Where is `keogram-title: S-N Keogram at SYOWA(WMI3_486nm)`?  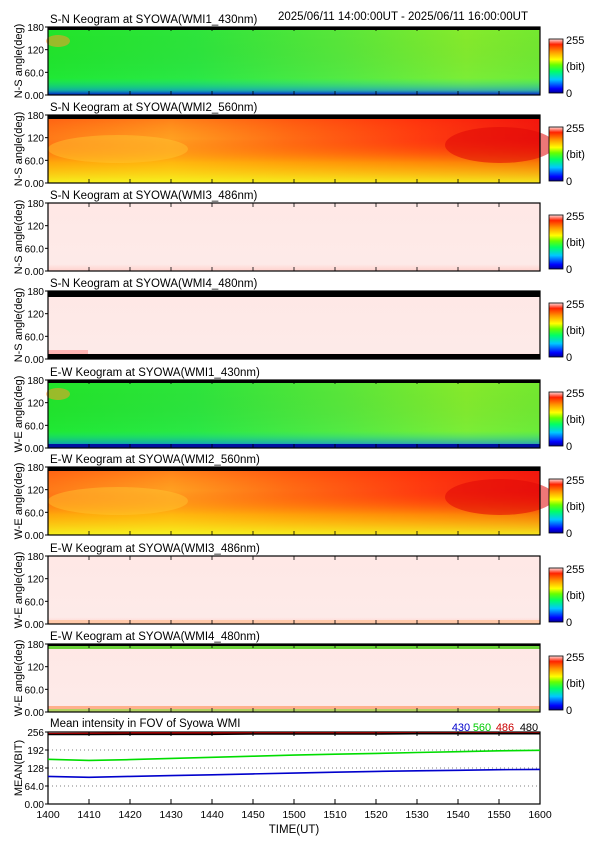
keogram-title: S-N Keogram at SYOWA(WMI3_486nm) is located at coordinates (153, 196).